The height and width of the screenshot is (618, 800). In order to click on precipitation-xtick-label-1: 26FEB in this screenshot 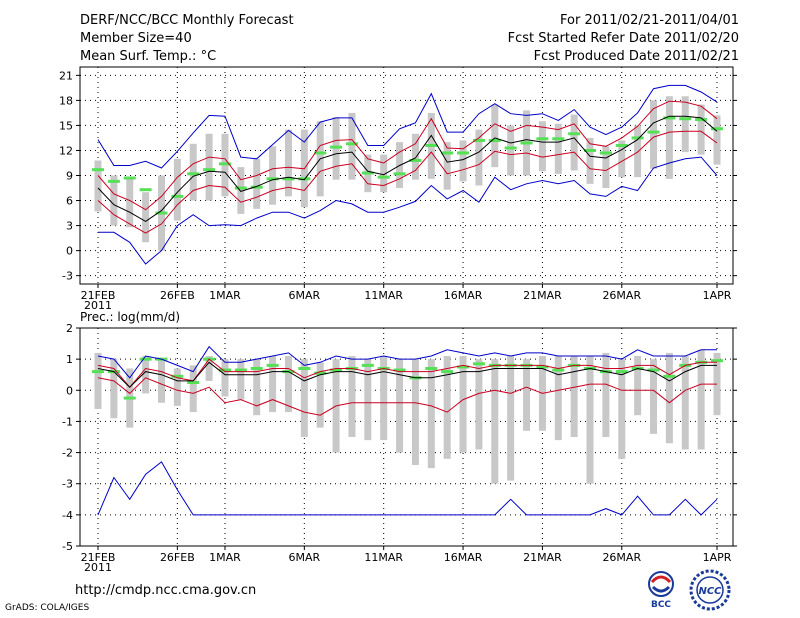, I will do `click(177, 557)`.